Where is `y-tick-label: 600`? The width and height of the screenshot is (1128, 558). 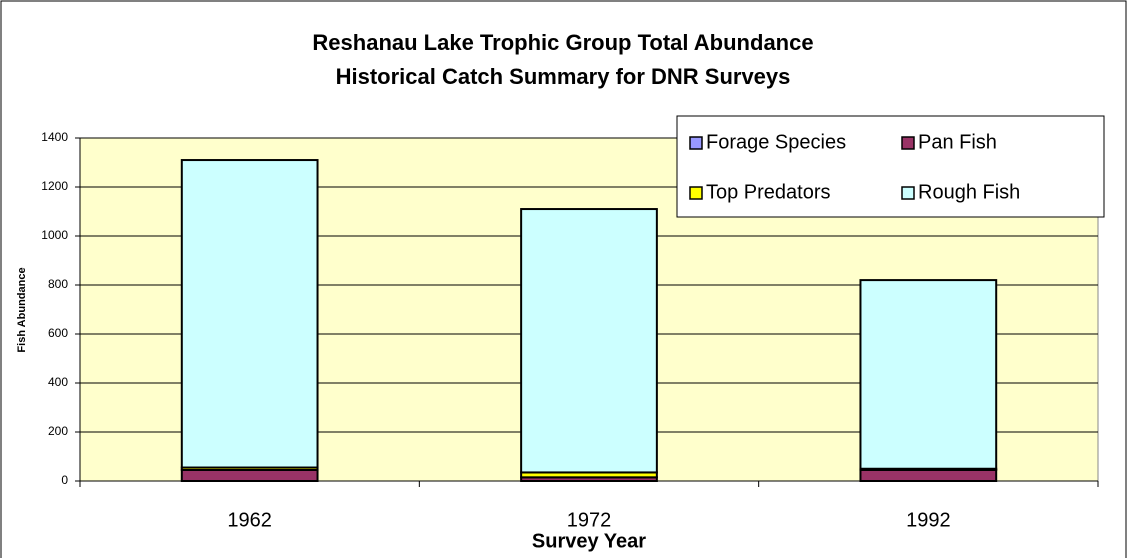 y-tick-label: 600 is located at coordinates (58, 333).